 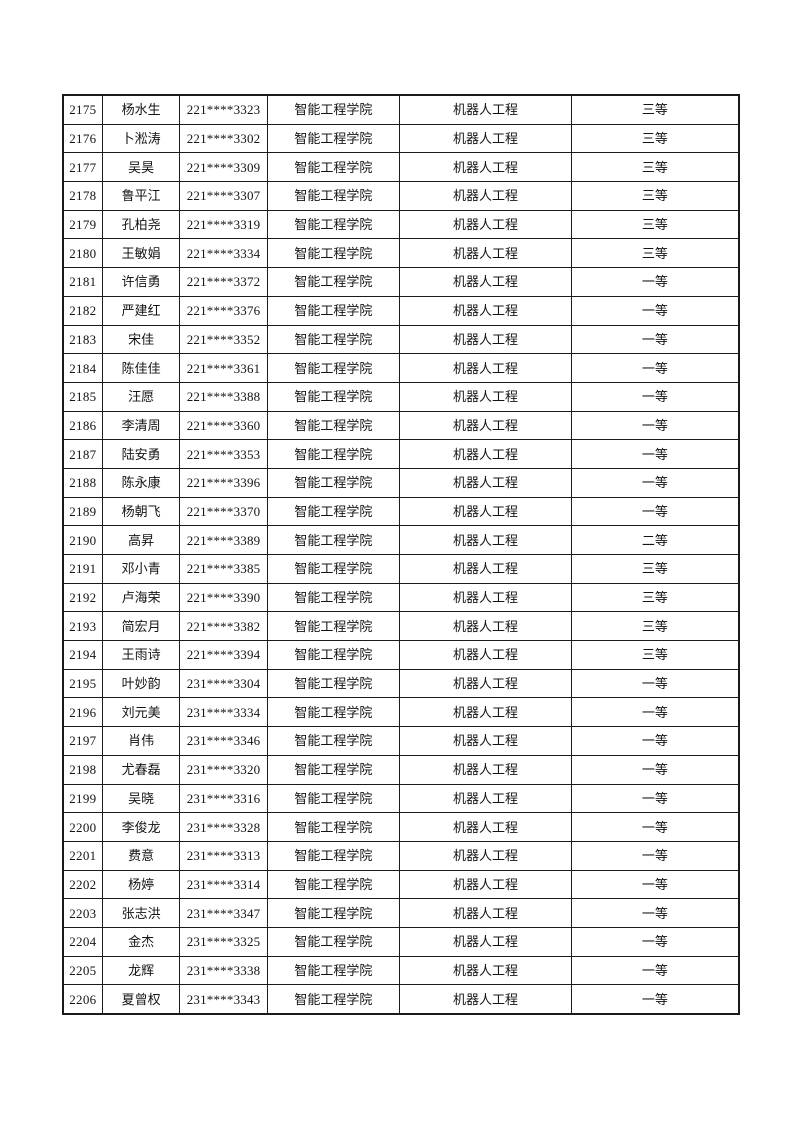 I want to click on student-id-cell: 221****3388, so click(x=223, y=396).